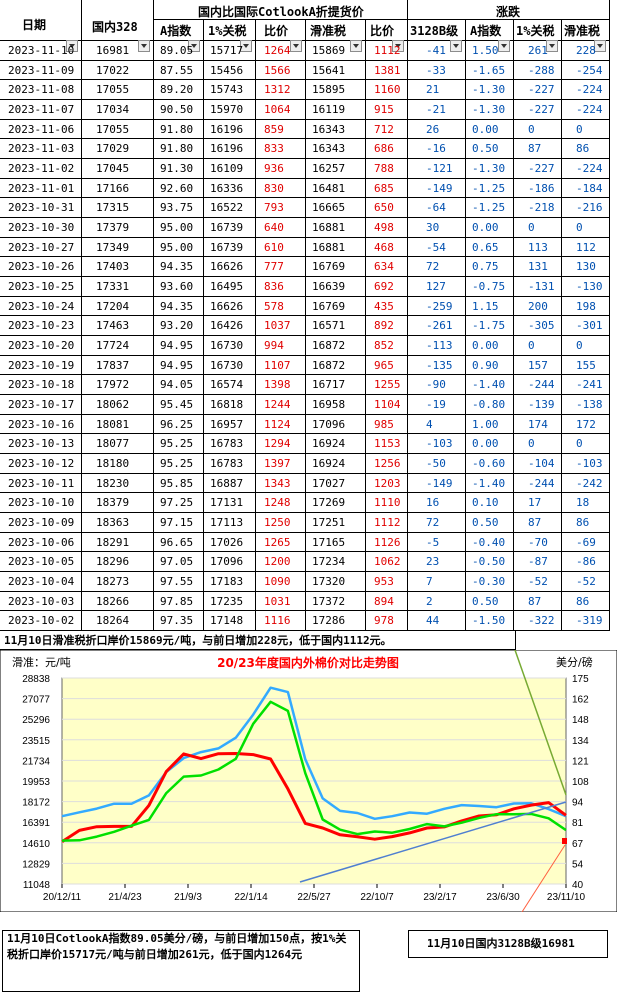 This screenshot has width=617, height=997. I want to click on table-cell: 95.45, so click(179, 405).